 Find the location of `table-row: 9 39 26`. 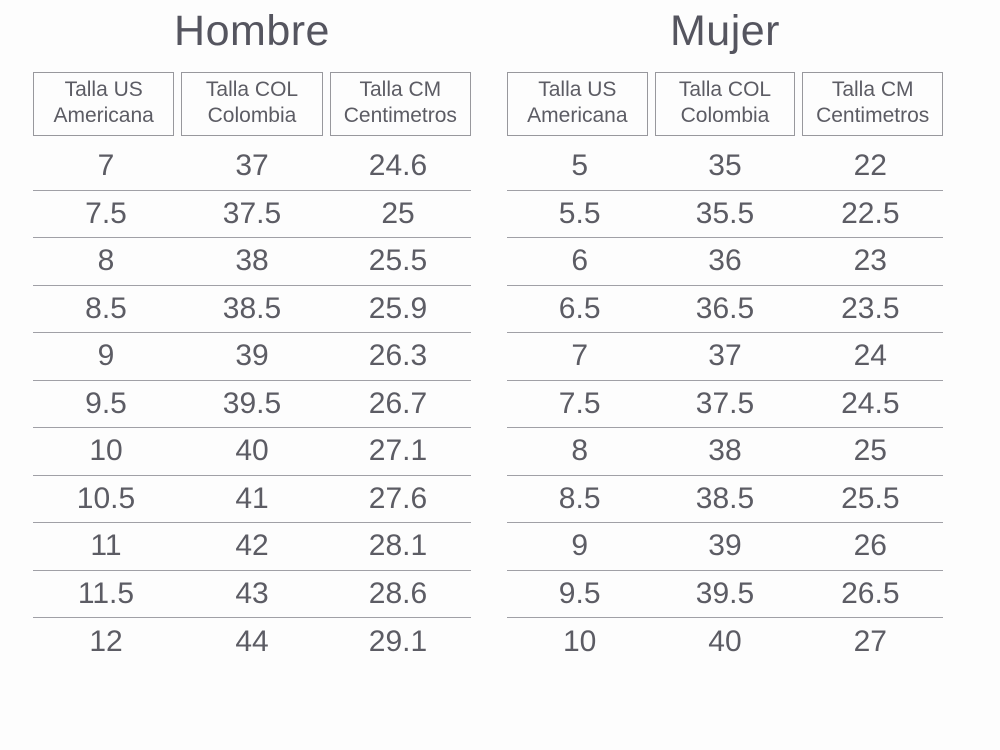

table-row: 9 39 26 is located at coordinates (725, 547).